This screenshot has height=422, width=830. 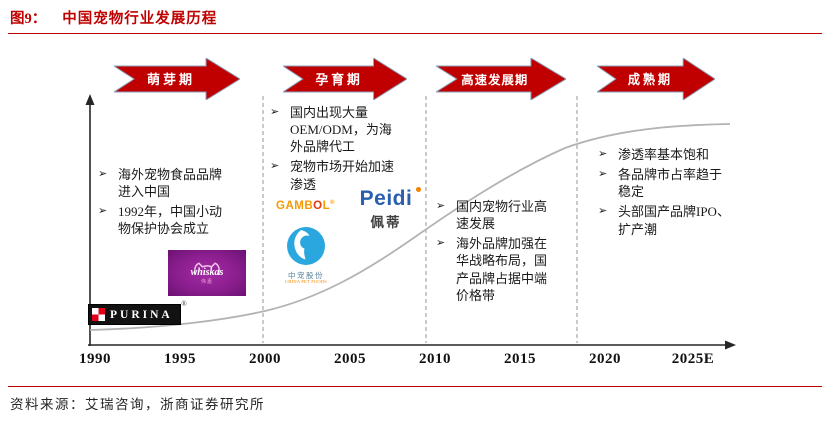 I want to click on phase-4-label: 成熟期, so click(x=650, y=79).